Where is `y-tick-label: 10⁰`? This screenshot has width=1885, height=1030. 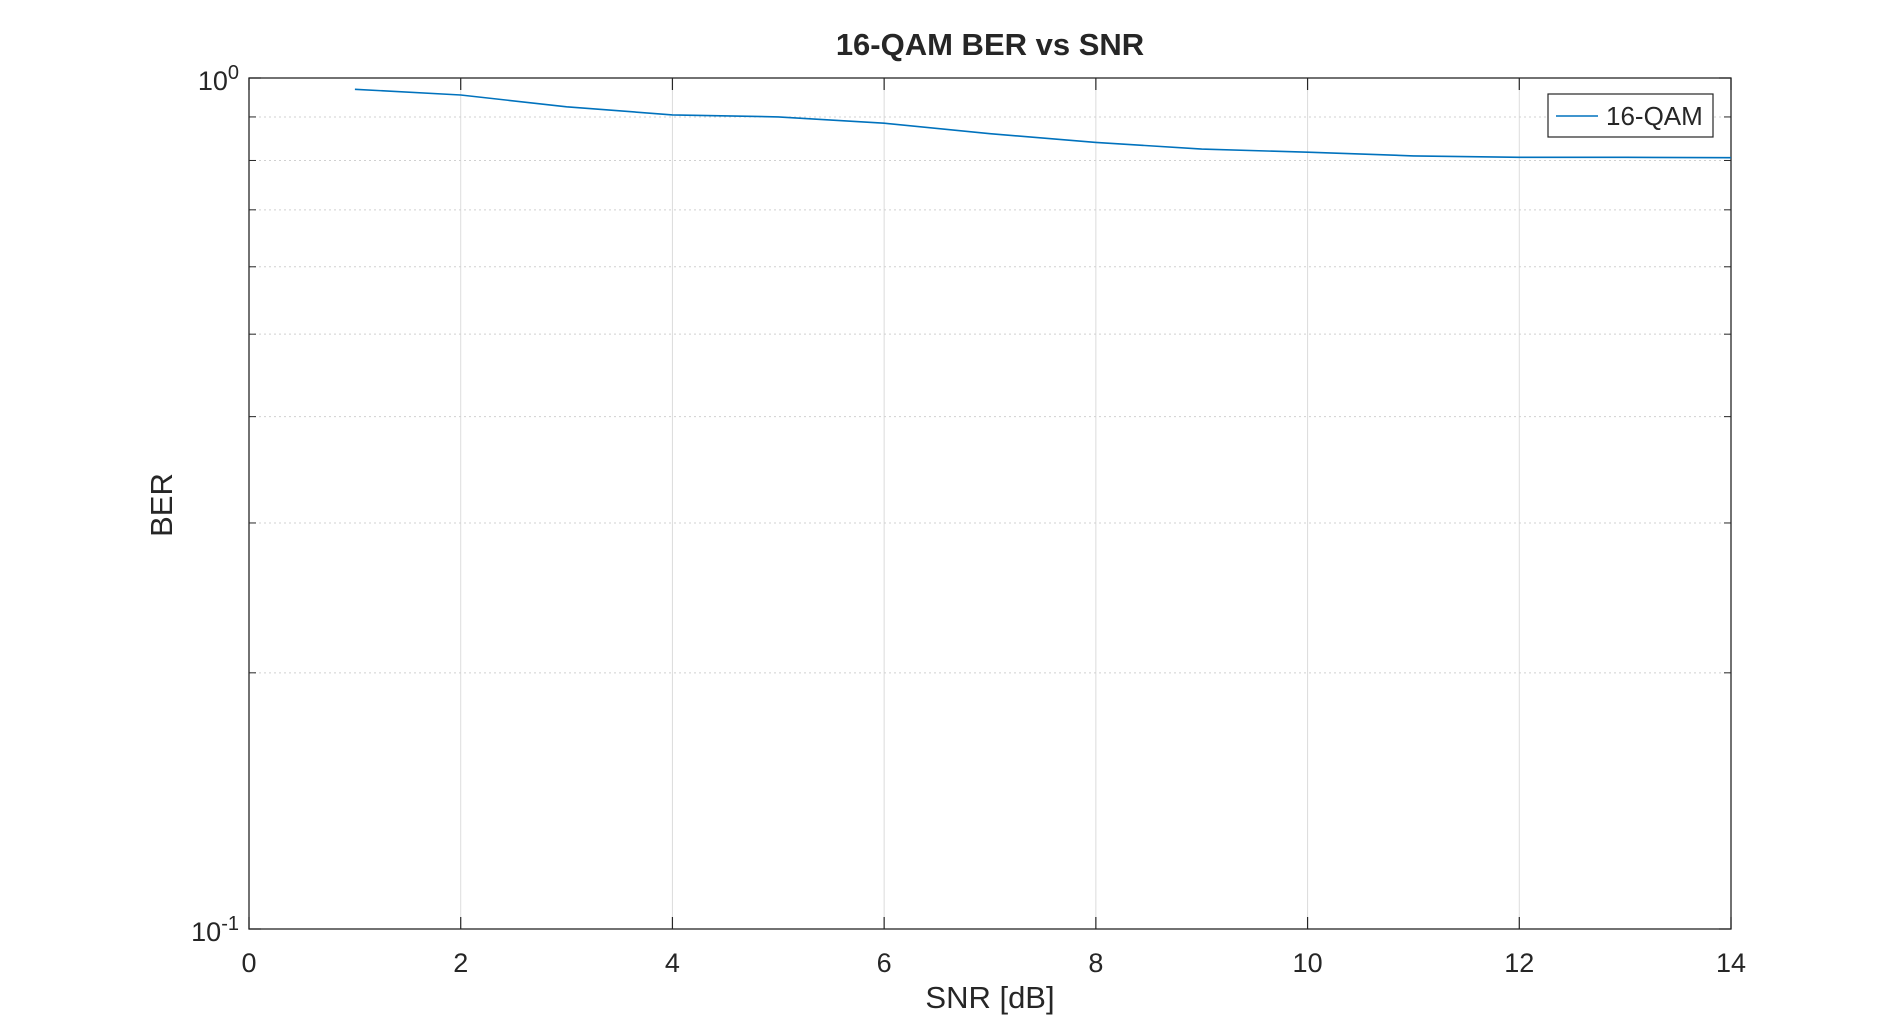 y-tick-label: 10⁰ is located at coordinates (218, 79).